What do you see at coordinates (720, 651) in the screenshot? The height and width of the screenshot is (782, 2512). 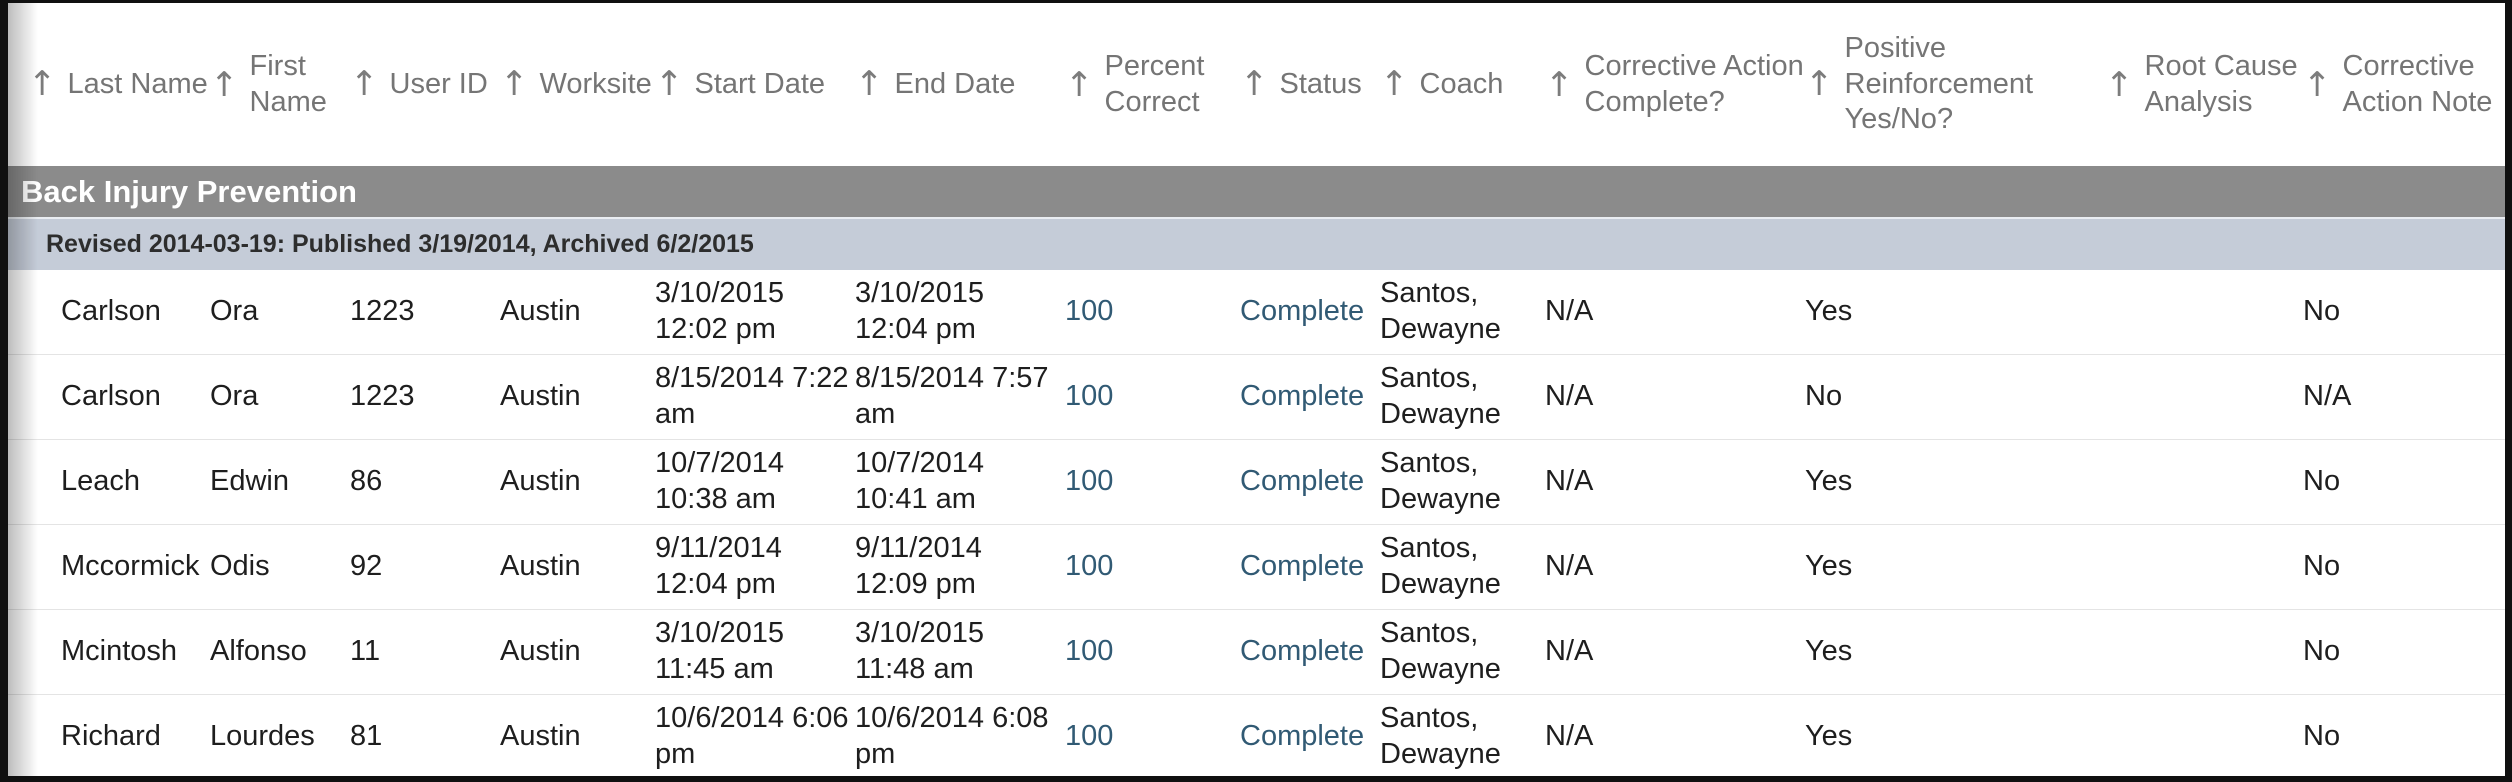 I see `cell-start_date: 3/10/2015 11:45 am` at bounding box center [720, 651].